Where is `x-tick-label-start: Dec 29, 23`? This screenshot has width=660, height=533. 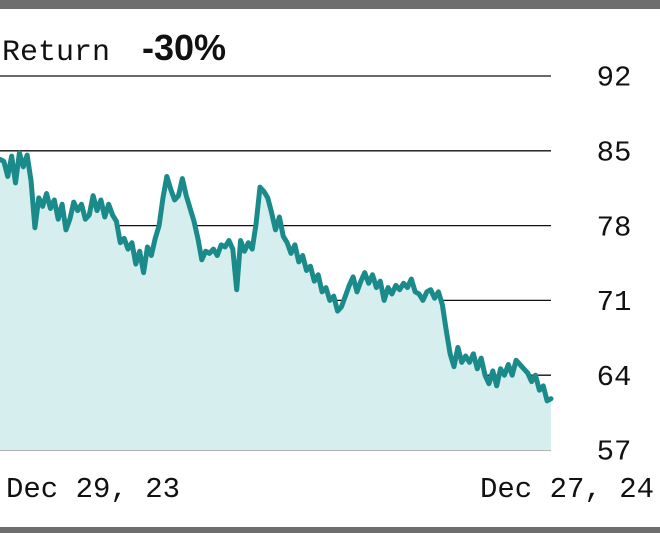
x-tick-label-start: Dec 29, 23 is located at coordinates (93, 489).